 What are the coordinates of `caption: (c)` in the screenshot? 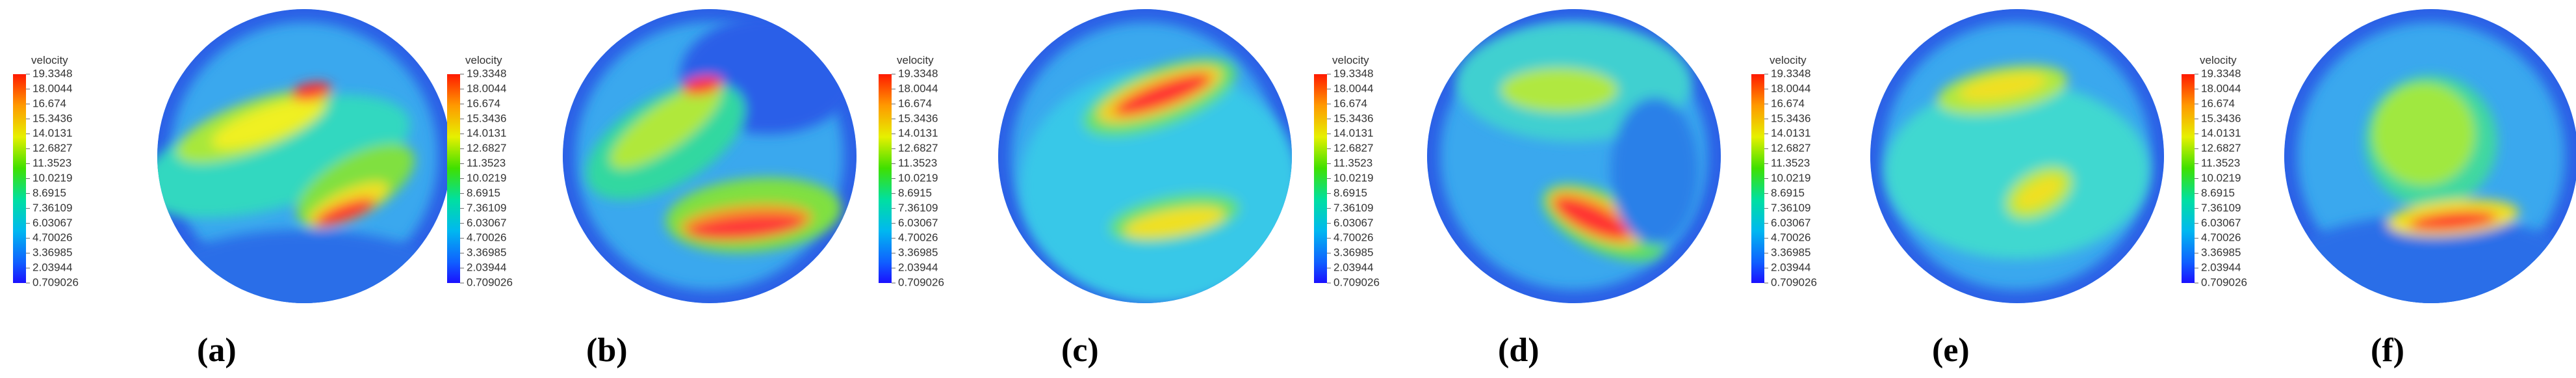 It's located at (1080, 350).